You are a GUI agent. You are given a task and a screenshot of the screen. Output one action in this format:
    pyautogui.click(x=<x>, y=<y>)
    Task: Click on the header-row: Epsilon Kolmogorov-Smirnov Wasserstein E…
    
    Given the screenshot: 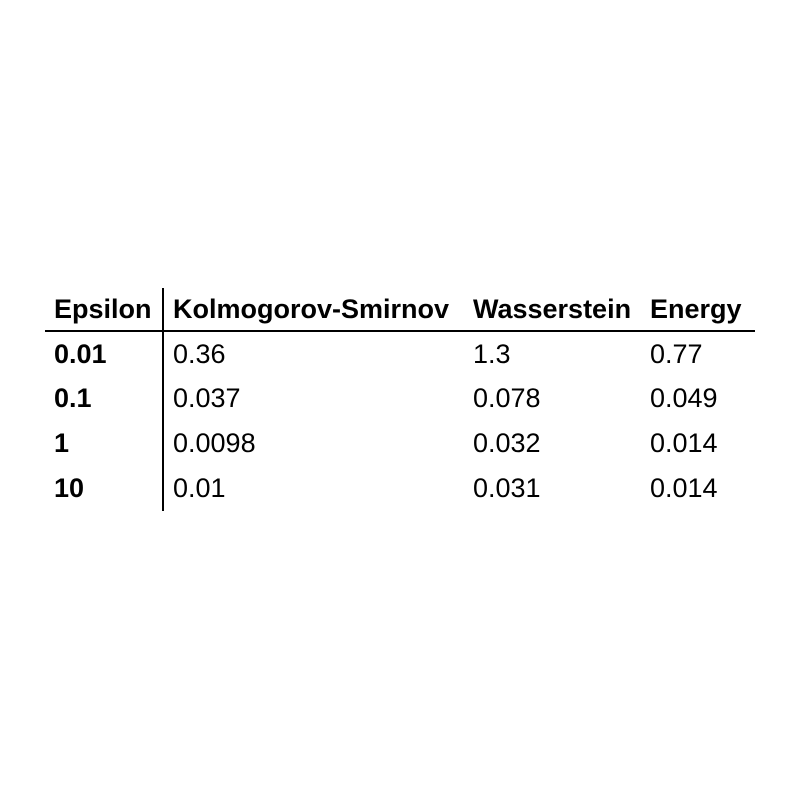 What is the action you would take?
    pyautogui.click(x=400, y=310)
    